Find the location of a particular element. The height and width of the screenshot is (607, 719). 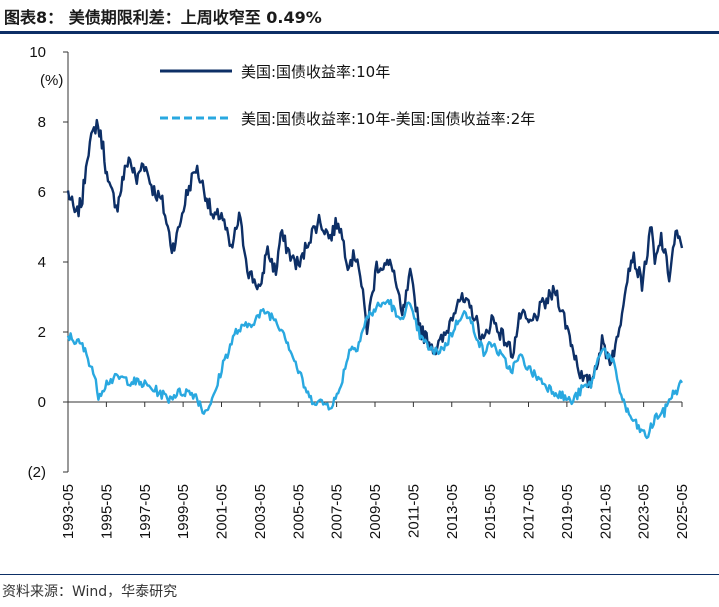

legend-label-spread: 美国:国债收益率:10年-美国:国债收益率:2年 is located at coordinates (388, 119).